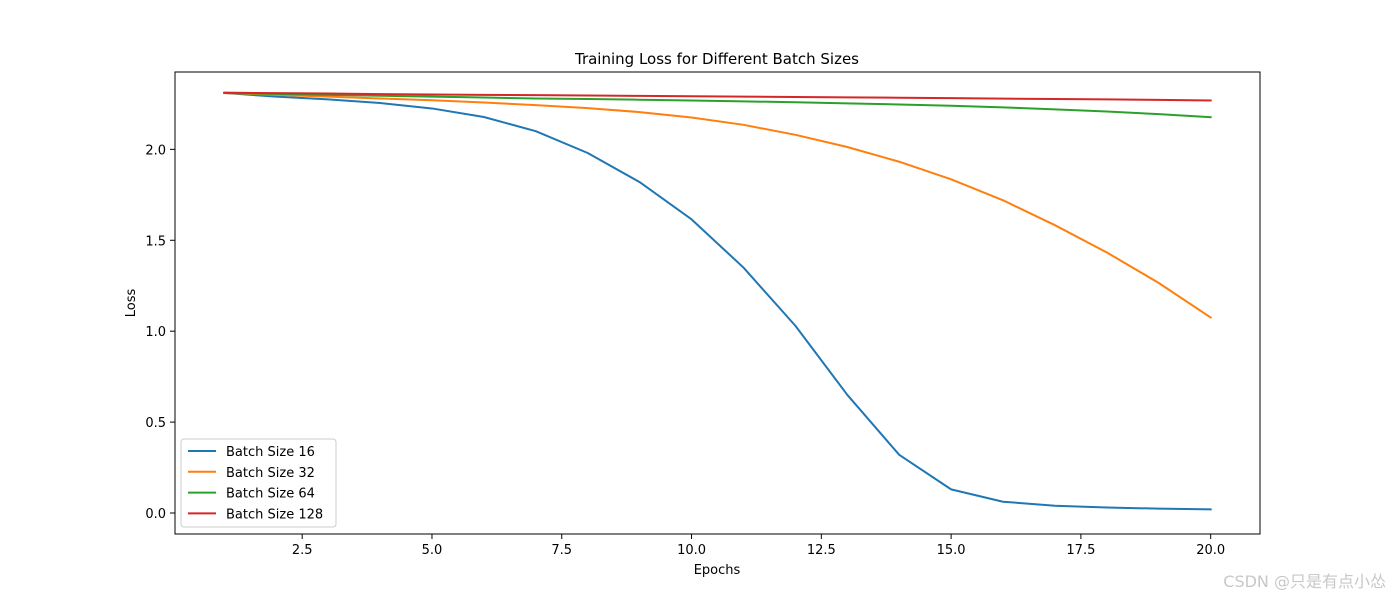 The width and height of the screenshot is (1400, 604). What do you see at coordinates (270, 494) in the screenshot?
I see `legend-label-3: Batch Size 64` at bounding box center [270, 494].